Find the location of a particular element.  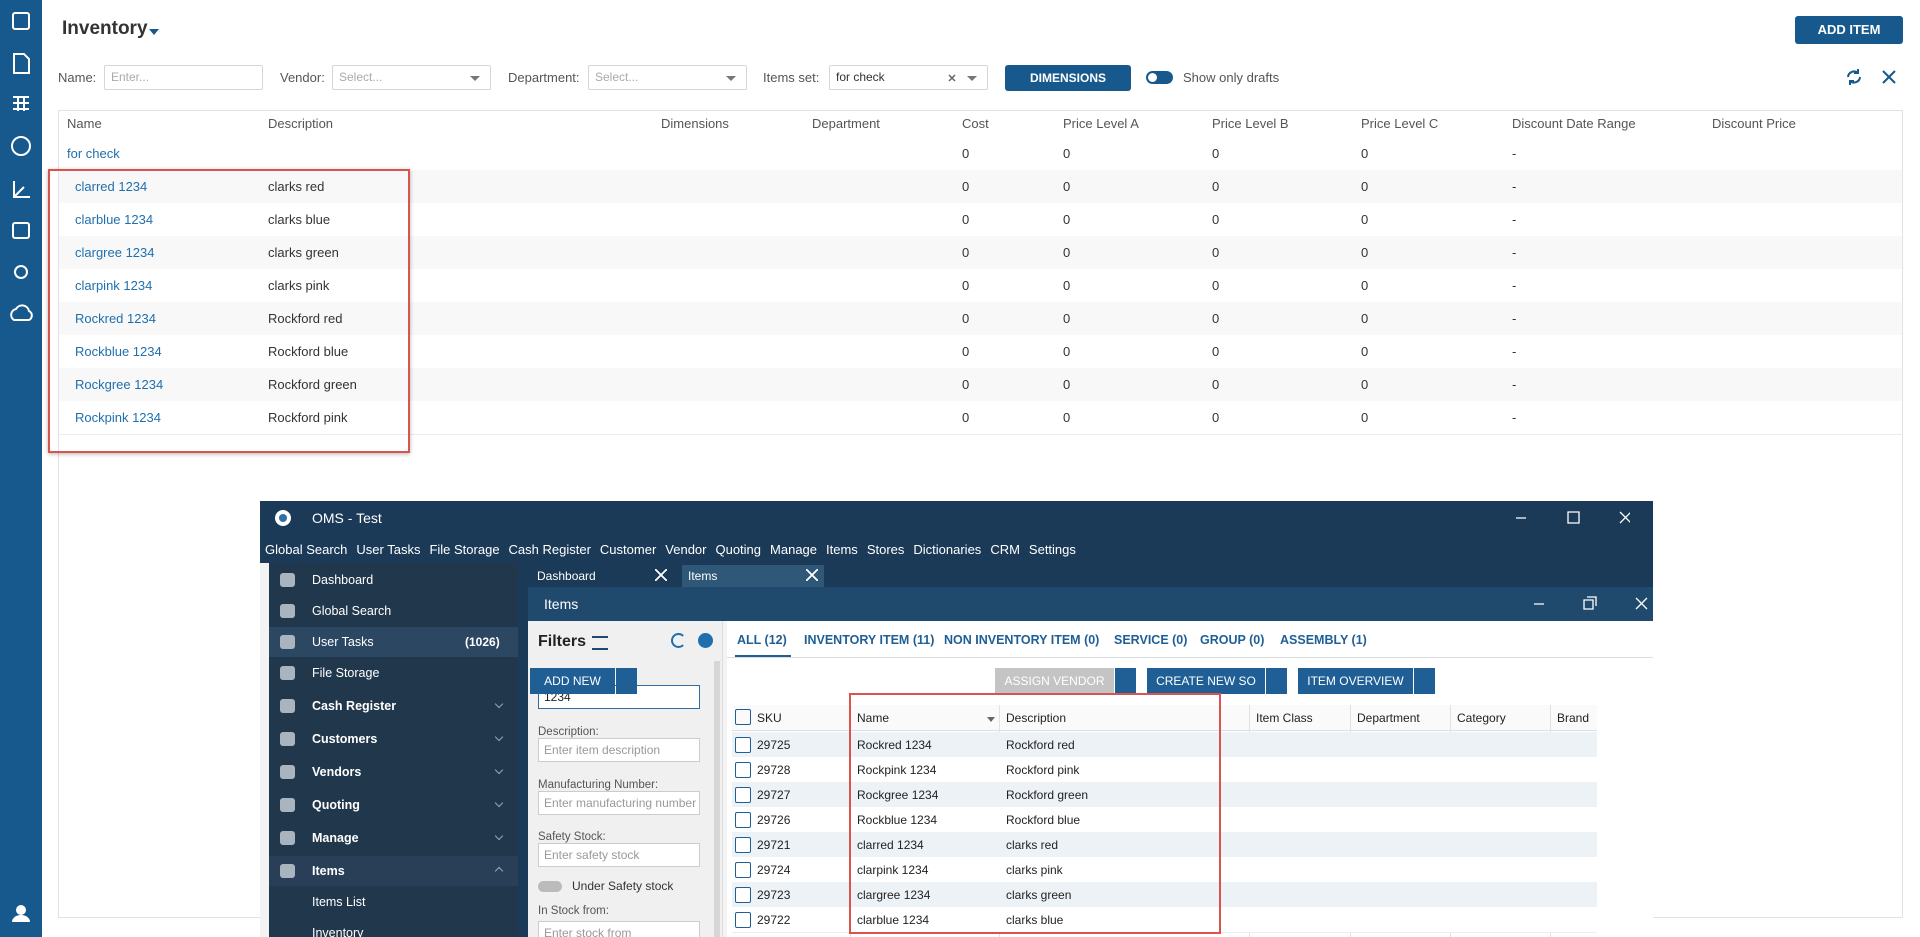

menu-item: File Storage is located at coordinates (464, 549).